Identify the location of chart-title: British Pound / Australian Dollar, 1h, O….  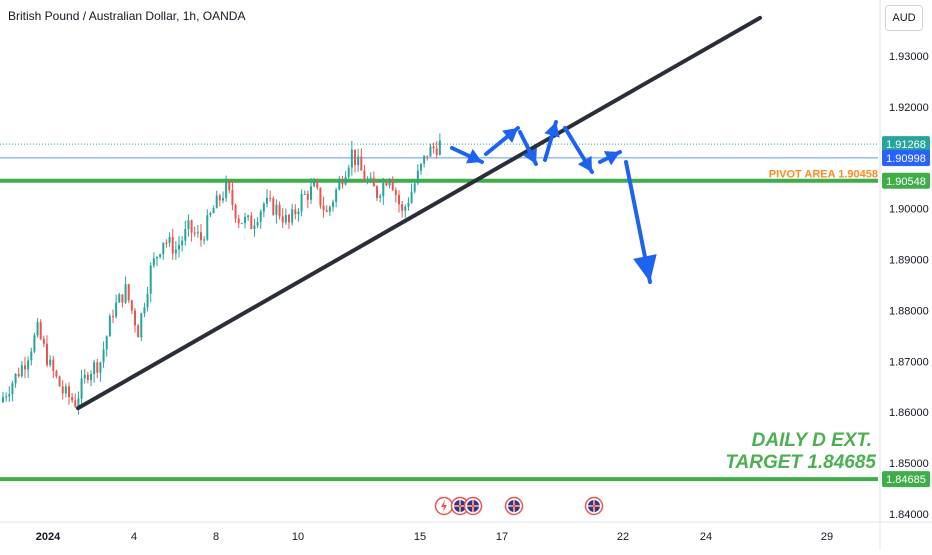
(127, 16).